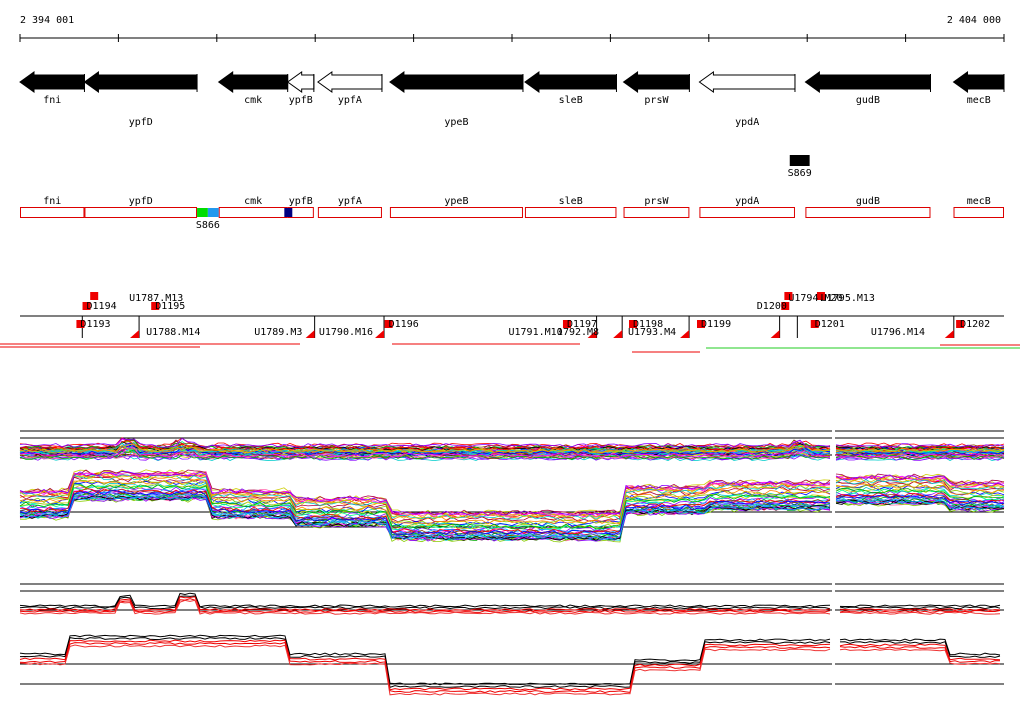  Describe the element at coordinates (867, 82) in the screenshot. I see `gene-arrow-gudB` at that location.